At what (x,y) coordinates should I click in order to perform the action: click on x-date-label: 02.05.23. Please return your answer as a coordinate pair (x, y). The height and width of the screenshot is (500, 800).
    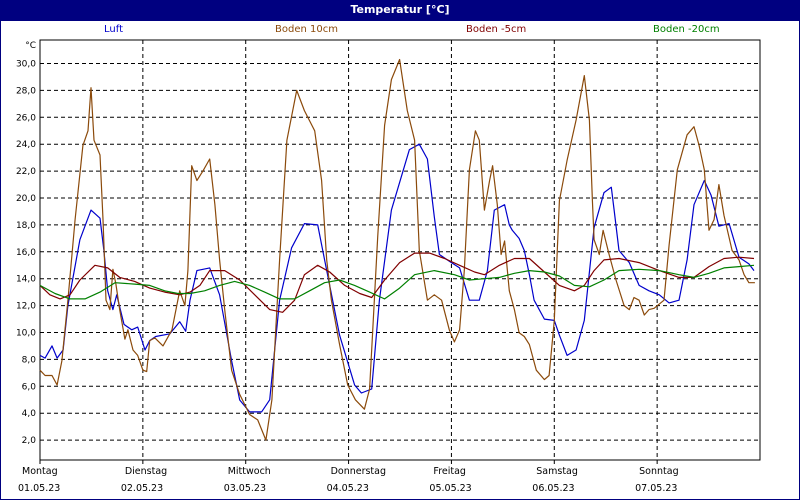
    Looking at the image, I should click on (142, 488).